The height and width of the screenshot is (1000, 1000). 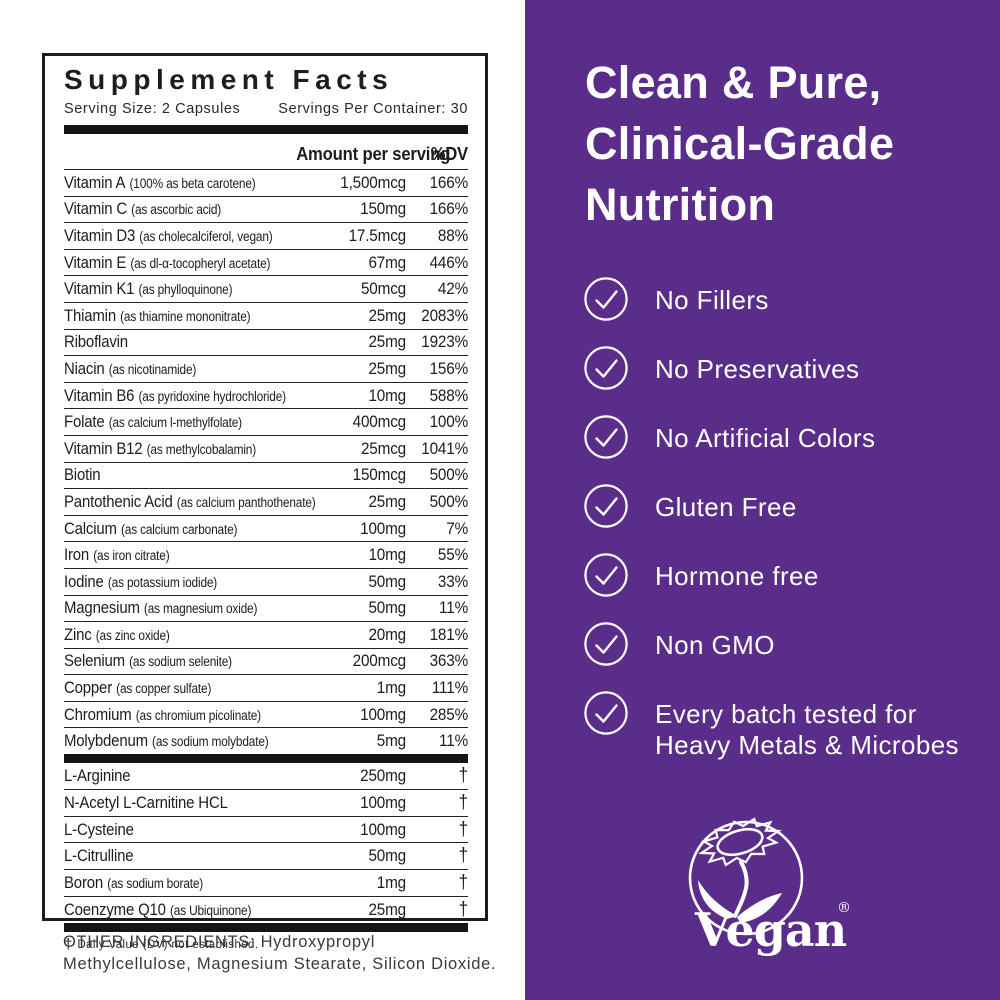 I want to click on vegan-wordmark: Vegan, so click(x=770, y=930).